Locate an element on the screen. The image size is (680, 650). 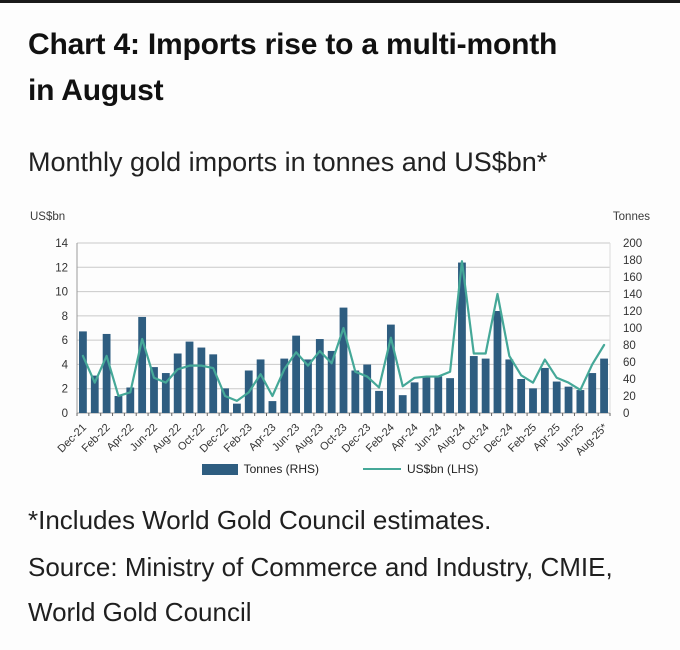
chart-footnote: *Includes World Gold Council estimates. is located at coordinates (260, 520).